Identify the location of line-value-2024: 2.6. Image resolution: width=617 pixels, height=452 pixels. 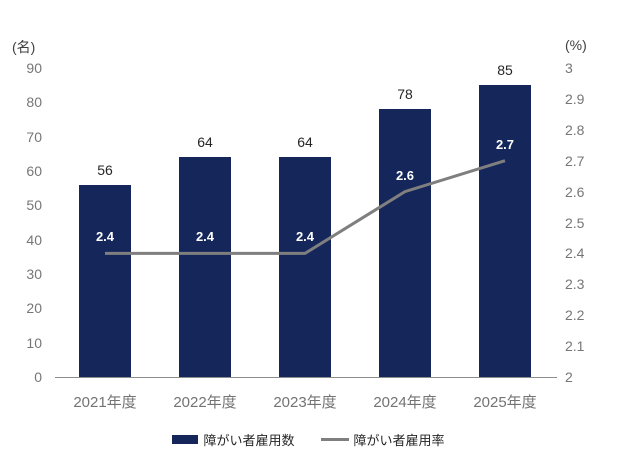
(405, 175).